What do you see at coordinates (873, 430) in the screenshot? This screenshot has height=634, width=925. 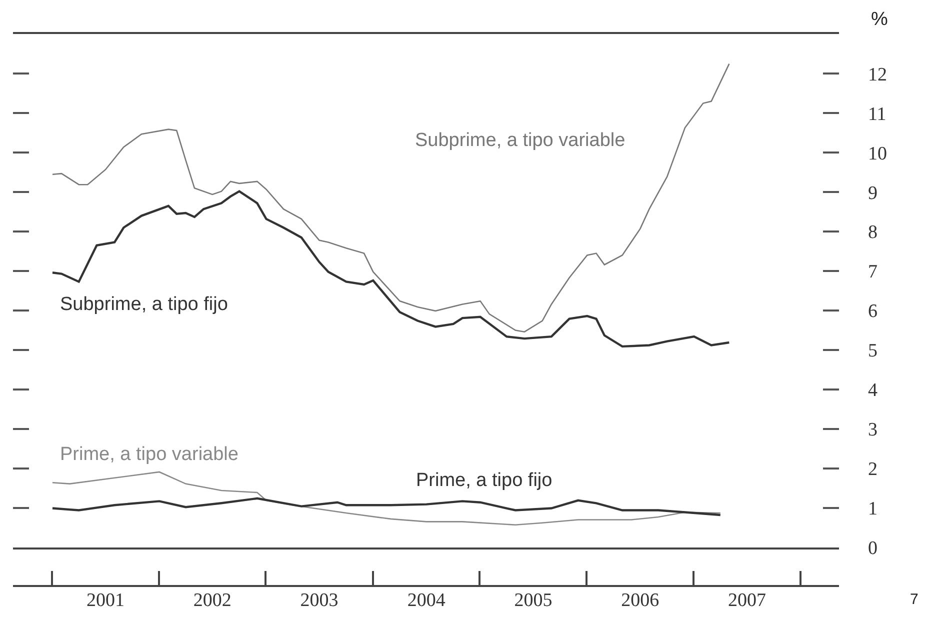 I see `y-tick-label: 3` at bounding box center [873, 430].